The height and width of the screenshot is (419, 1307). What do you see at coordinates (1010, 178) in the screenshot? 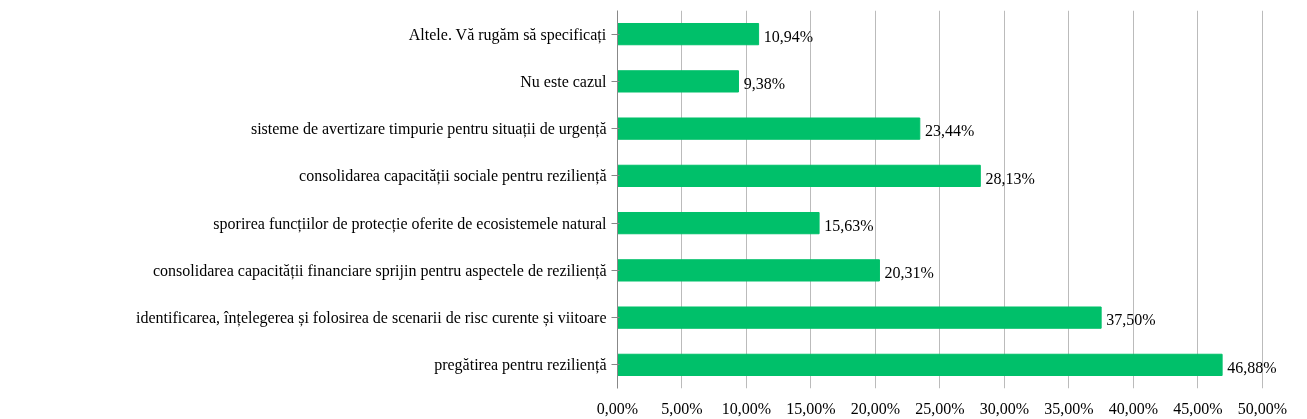
I see `data-label: 28,13%` at bounding box center [1010, 178].